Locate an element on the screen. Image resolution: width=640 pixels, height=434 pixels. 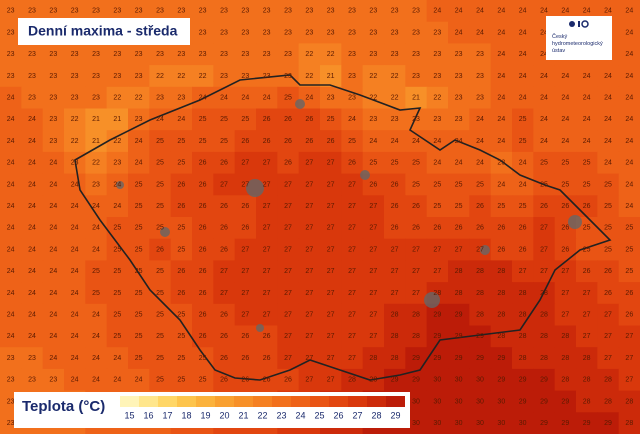
grid-value: 21 is located at coordinates (117, 119).